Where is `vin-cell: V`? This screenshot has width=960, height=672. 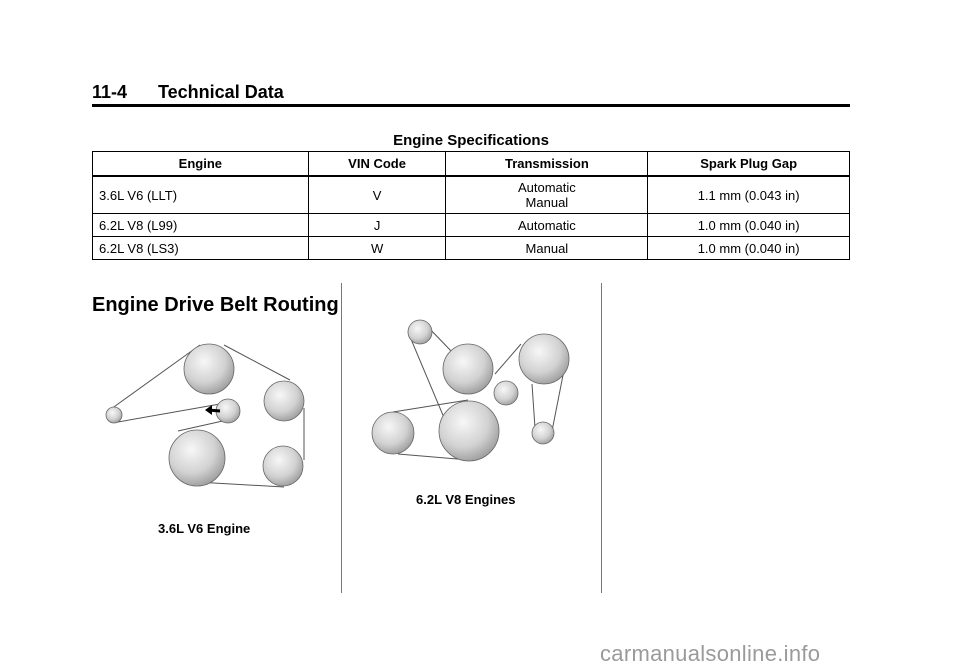
vin-cell: V is located at coordinates (377, 194).